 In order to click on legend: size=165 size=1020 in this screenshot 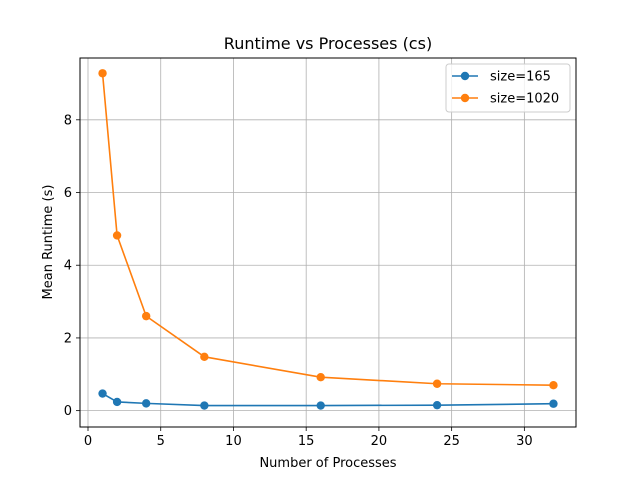, I will do `click(508, 88)`.